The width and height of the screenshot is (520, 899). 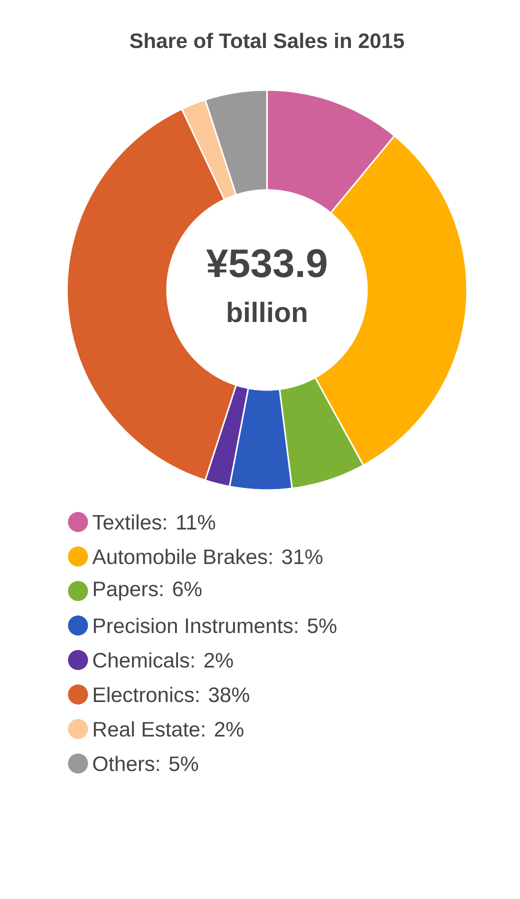 I want to click on legend-label: Papers: 6%, so click(x=148, y=591).